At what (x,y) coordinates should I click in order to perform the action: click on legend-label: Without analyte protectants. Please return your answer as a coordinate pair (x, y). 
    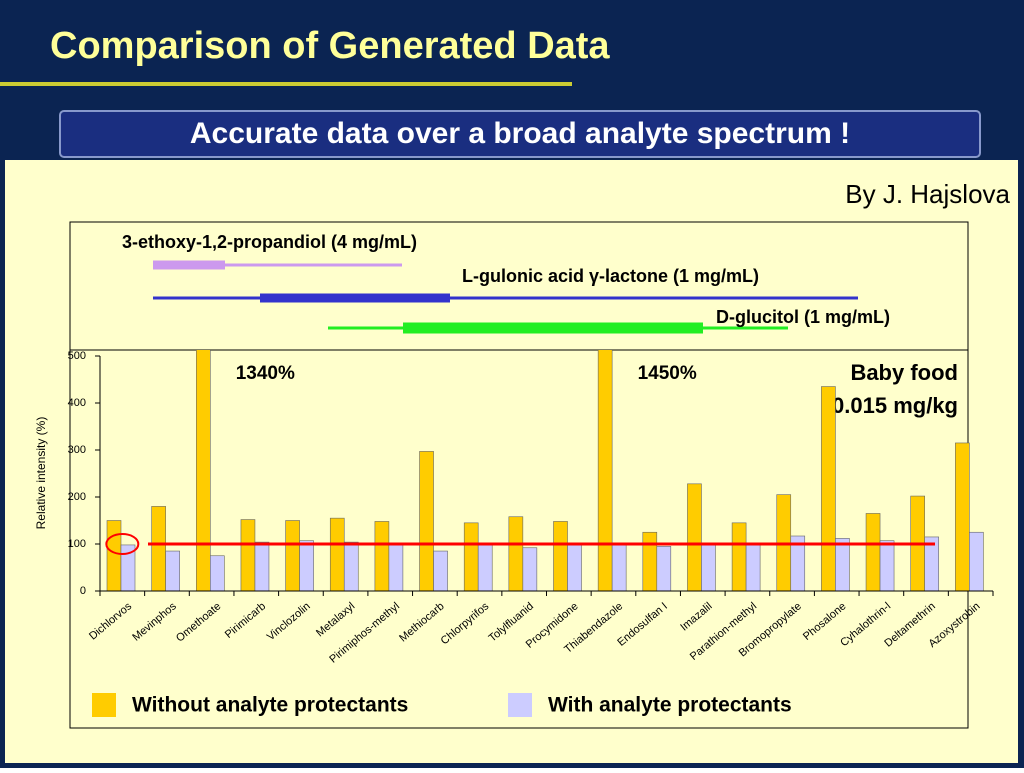
    Looking at the image, I should click on (270, 705).